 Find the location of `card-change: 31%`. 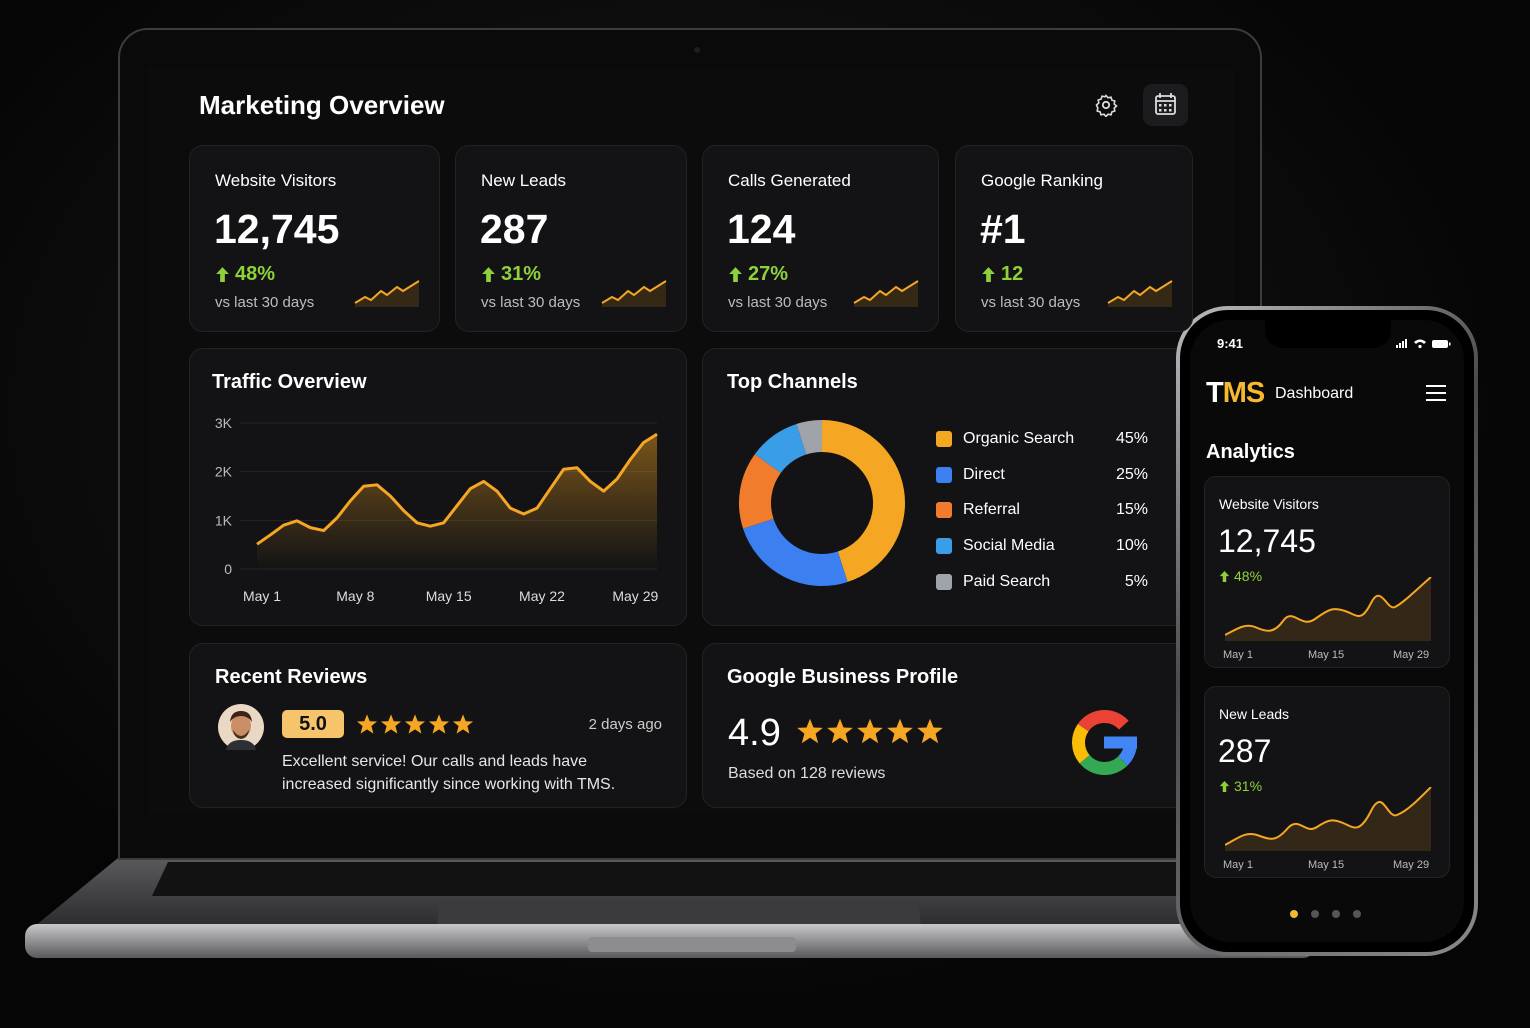

card-change: 31% is located at coordinates (1240, 786).